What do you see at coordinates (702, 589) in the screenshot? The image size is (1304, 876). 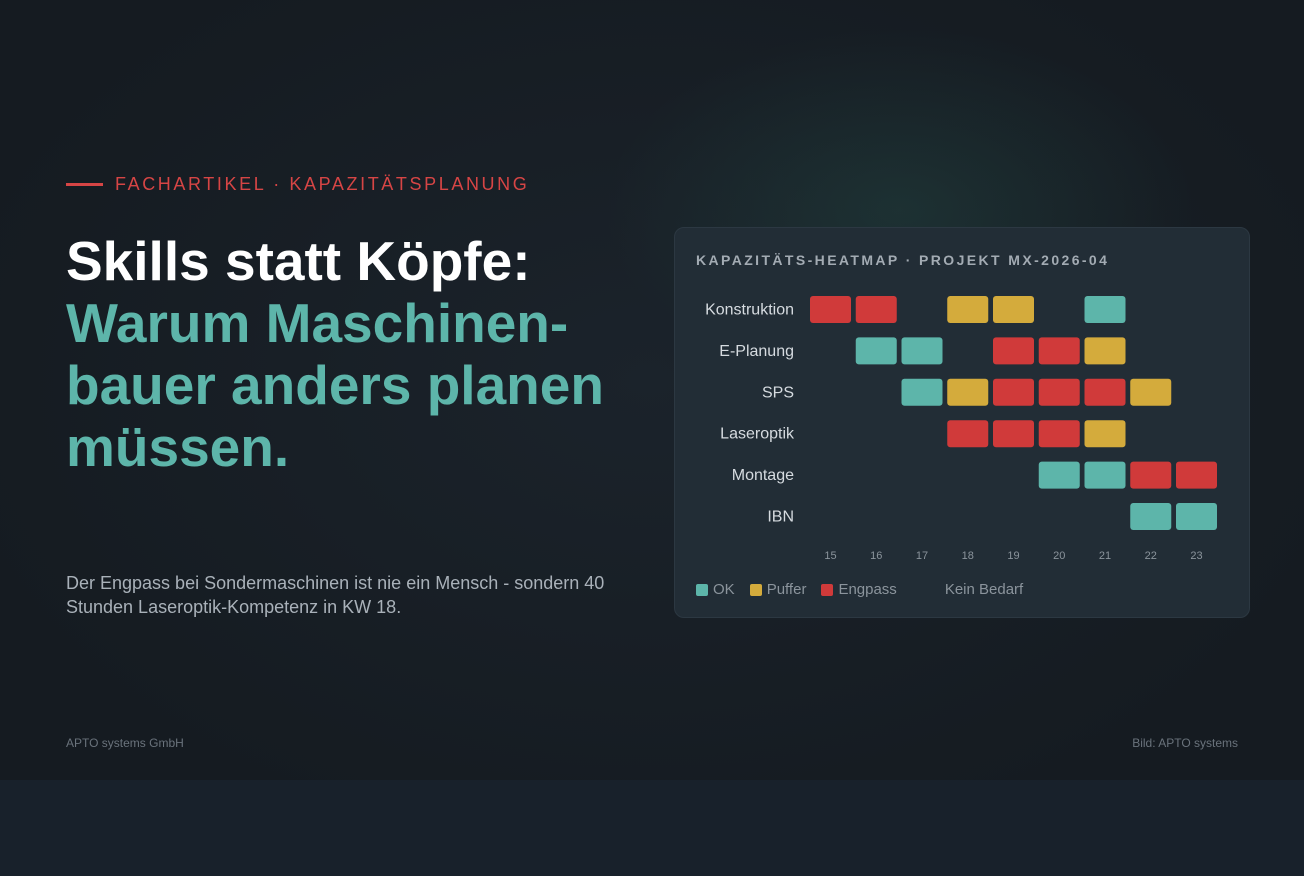 I see `legend-swatch-ok` at bounding box center [702, 589].